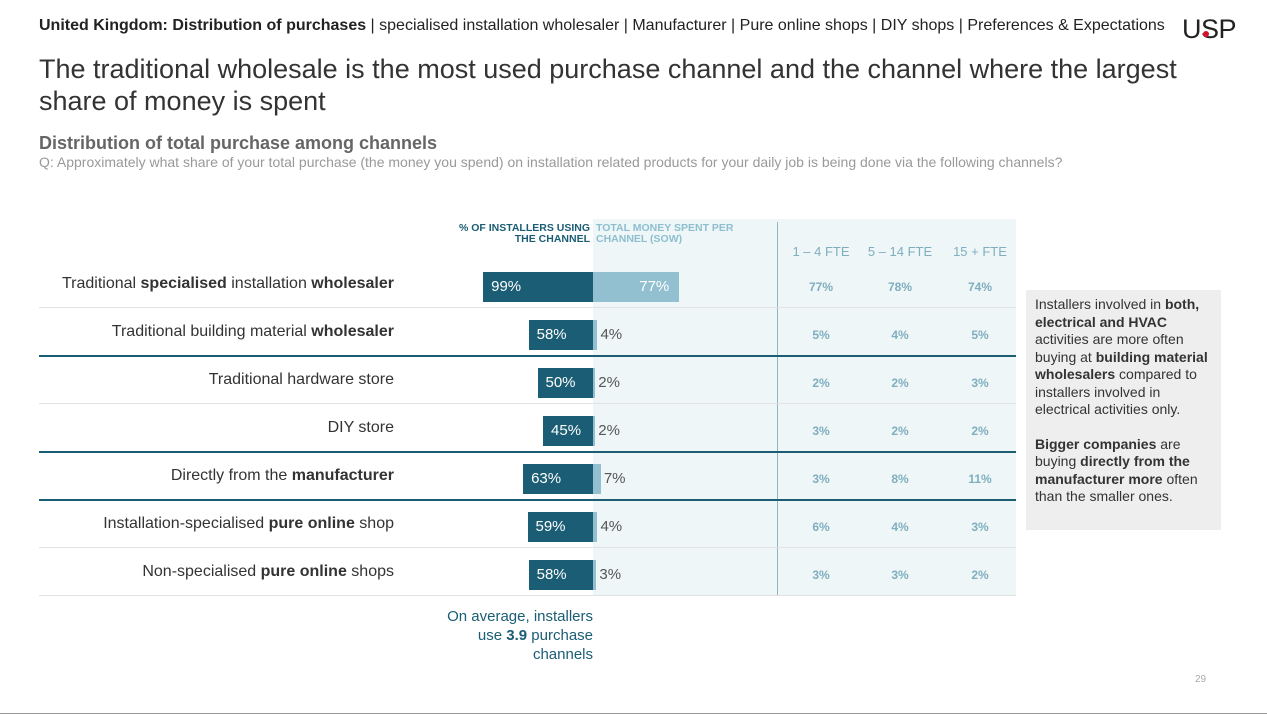 Image resolution: width=1267 pixels, height=715 pixels. What do you see at coordinates (301, 379) in the screenshot?
I see `channel-label: Traditional hardware store` at bounding box center [301, 379].